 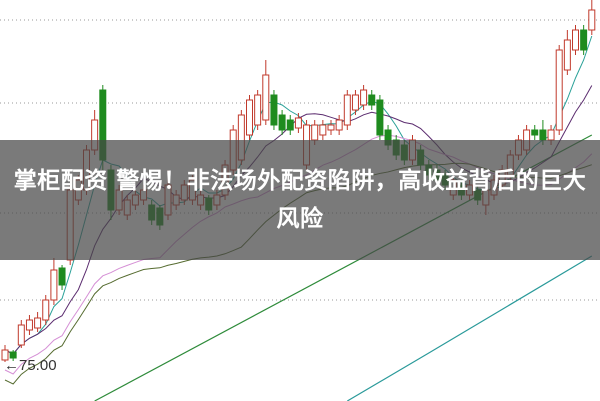 I want to click on arrow-left-icon: ←, so click(x=11, y=365).